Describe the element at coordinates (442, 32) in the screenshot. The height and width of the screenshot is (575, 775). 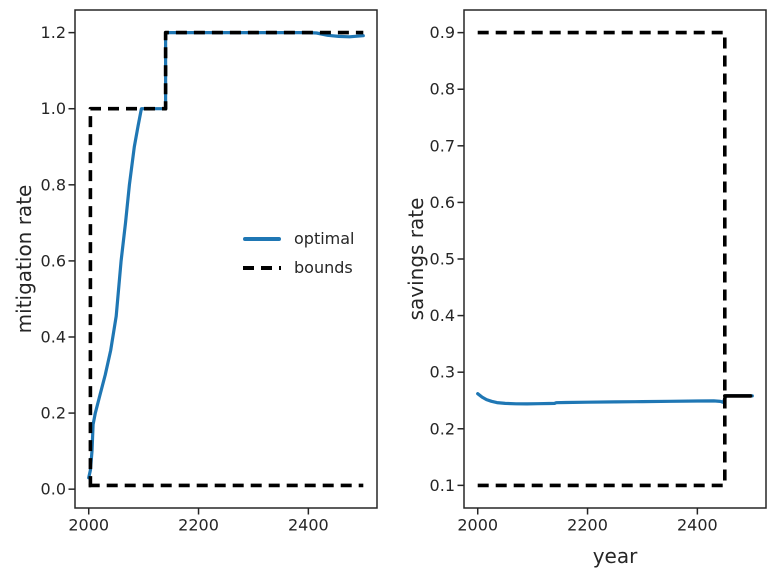
I see `y-tick-label: 0.9` at that location.